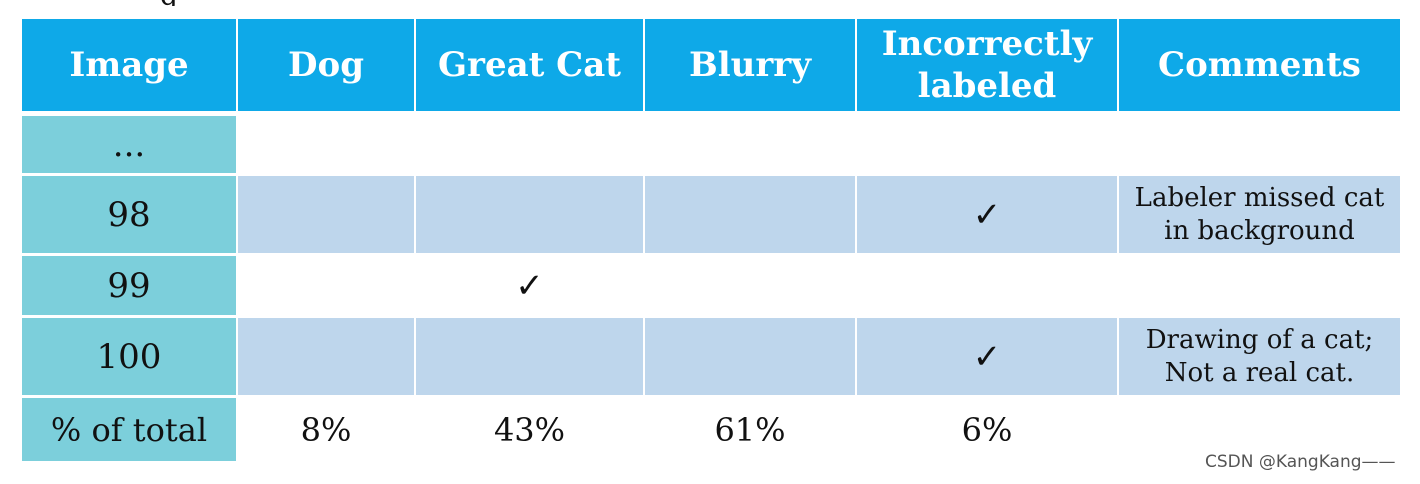 This screenshot has height=484, width=1420. Describe the element at coordinates (1259, 429) in the screenshot. I see `total-comments` at that location.